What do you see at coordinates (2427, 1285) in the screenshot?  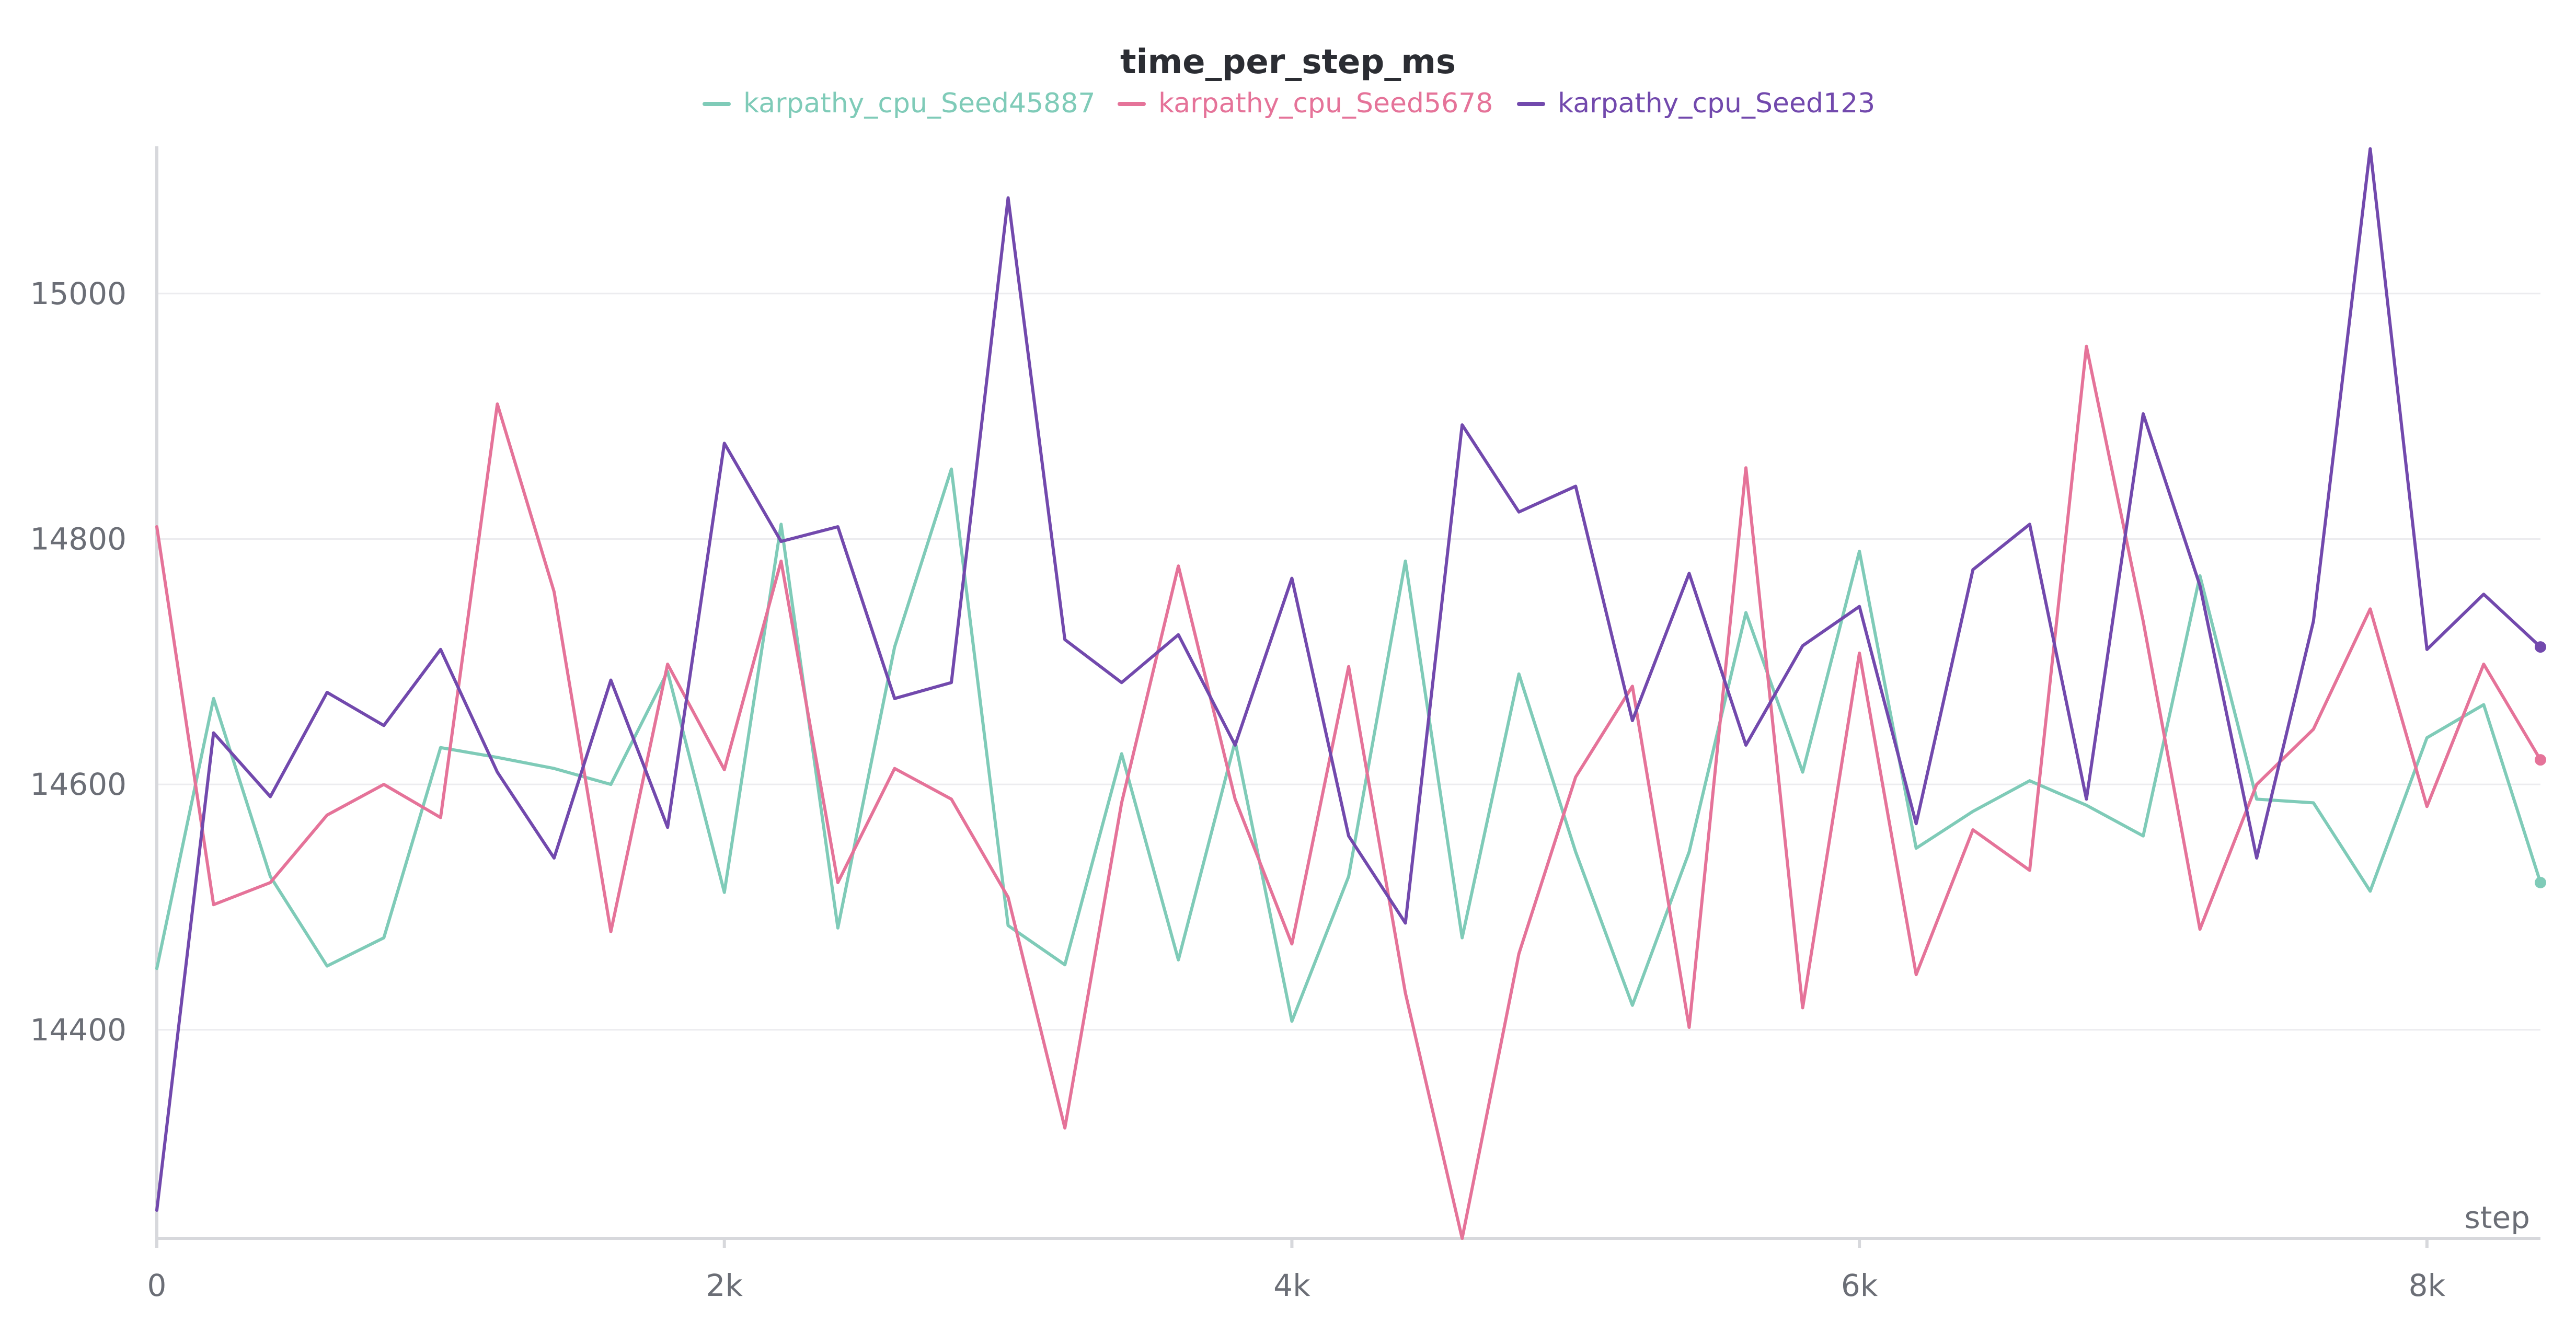 I see `x-tick-label: 8k` at bounding box center [2427, 1285].